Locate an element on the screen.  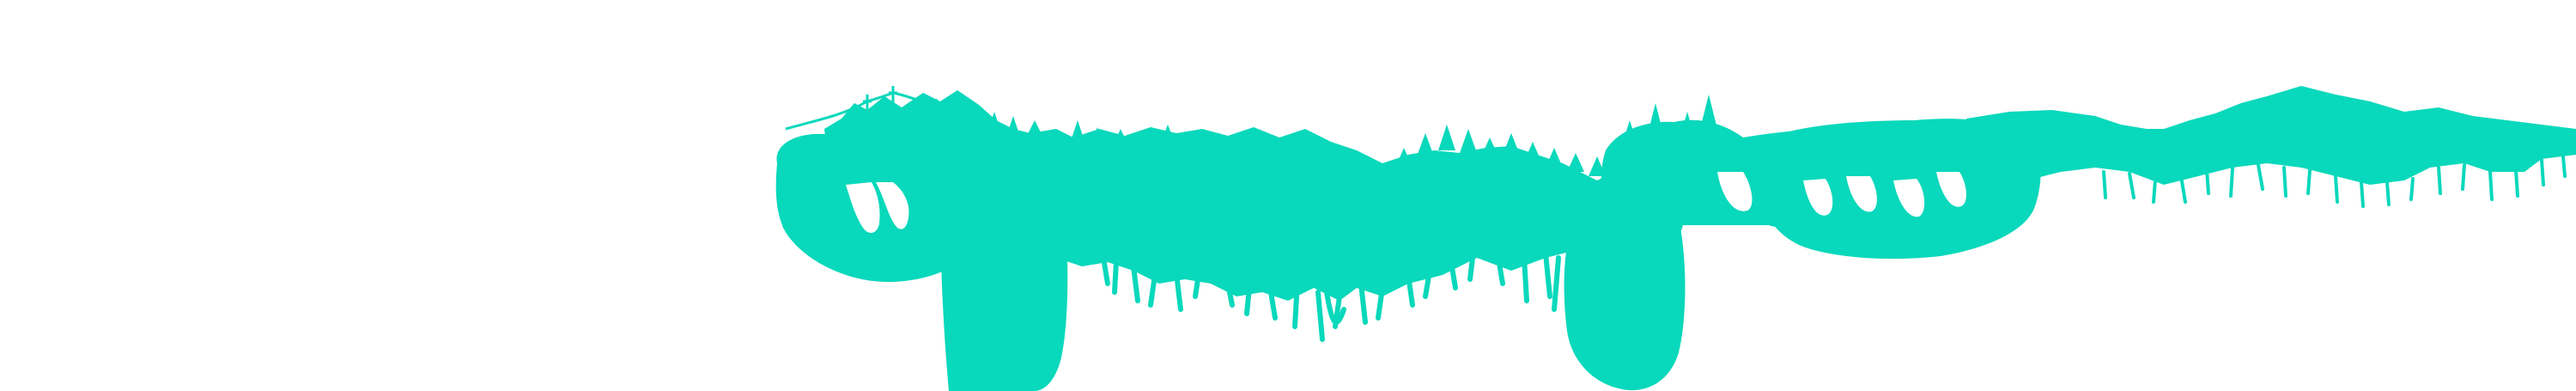
scribble-lines is located at coordinates (1354, 286).